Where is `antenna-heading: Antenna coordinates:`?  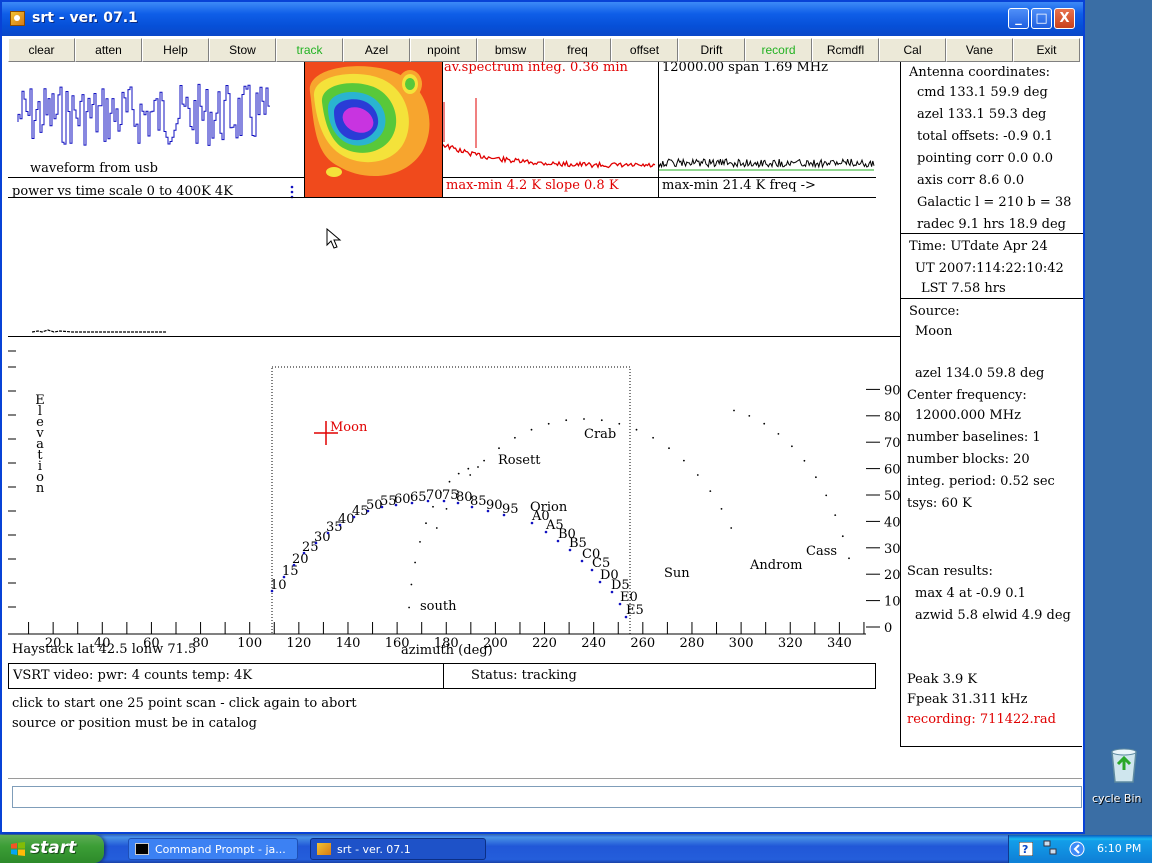 antenna-heading: Antenna coordinates: is located at coordinates (980, 72).